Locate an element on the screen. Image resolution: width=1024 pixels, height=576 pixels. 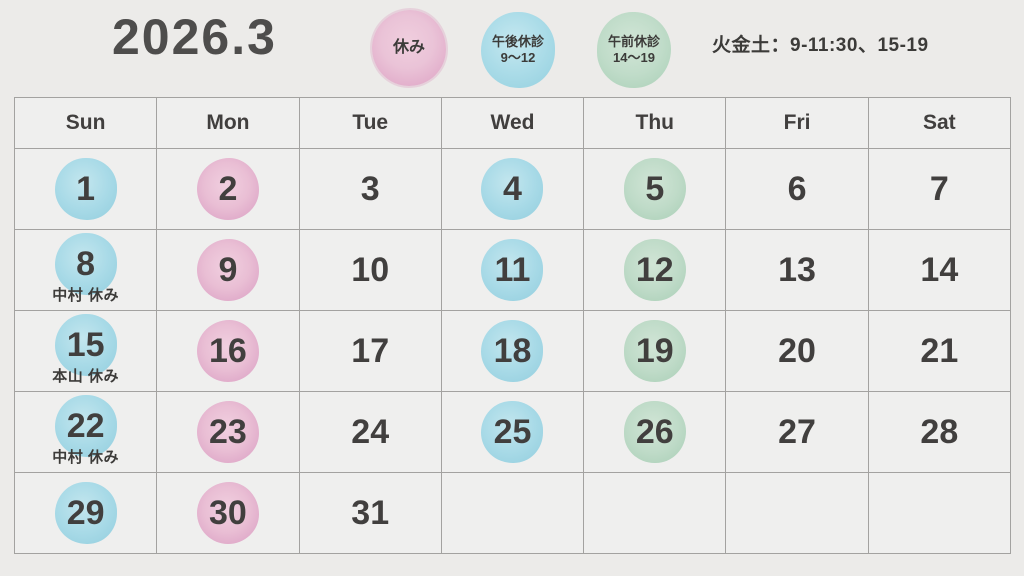
day-mark-blue: 8 is located at coordinates (85, 264).